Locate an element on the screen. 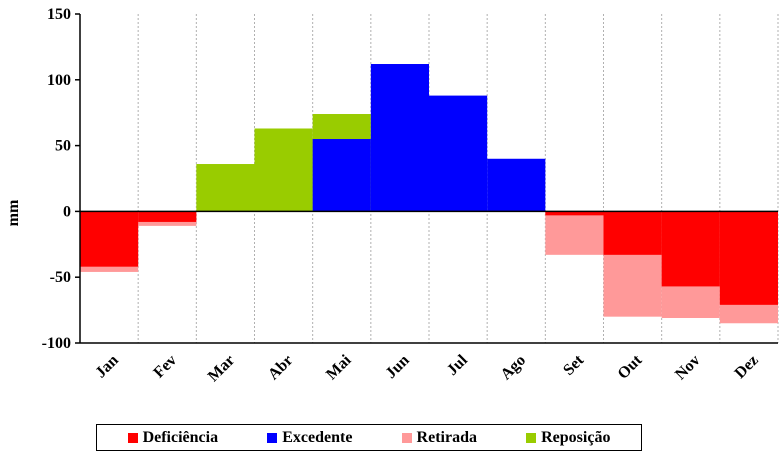 Image resolution: width=779 pixels, height=457 pixels. legend-item-reposicao: Reposição is located at coordinates (568, 438).